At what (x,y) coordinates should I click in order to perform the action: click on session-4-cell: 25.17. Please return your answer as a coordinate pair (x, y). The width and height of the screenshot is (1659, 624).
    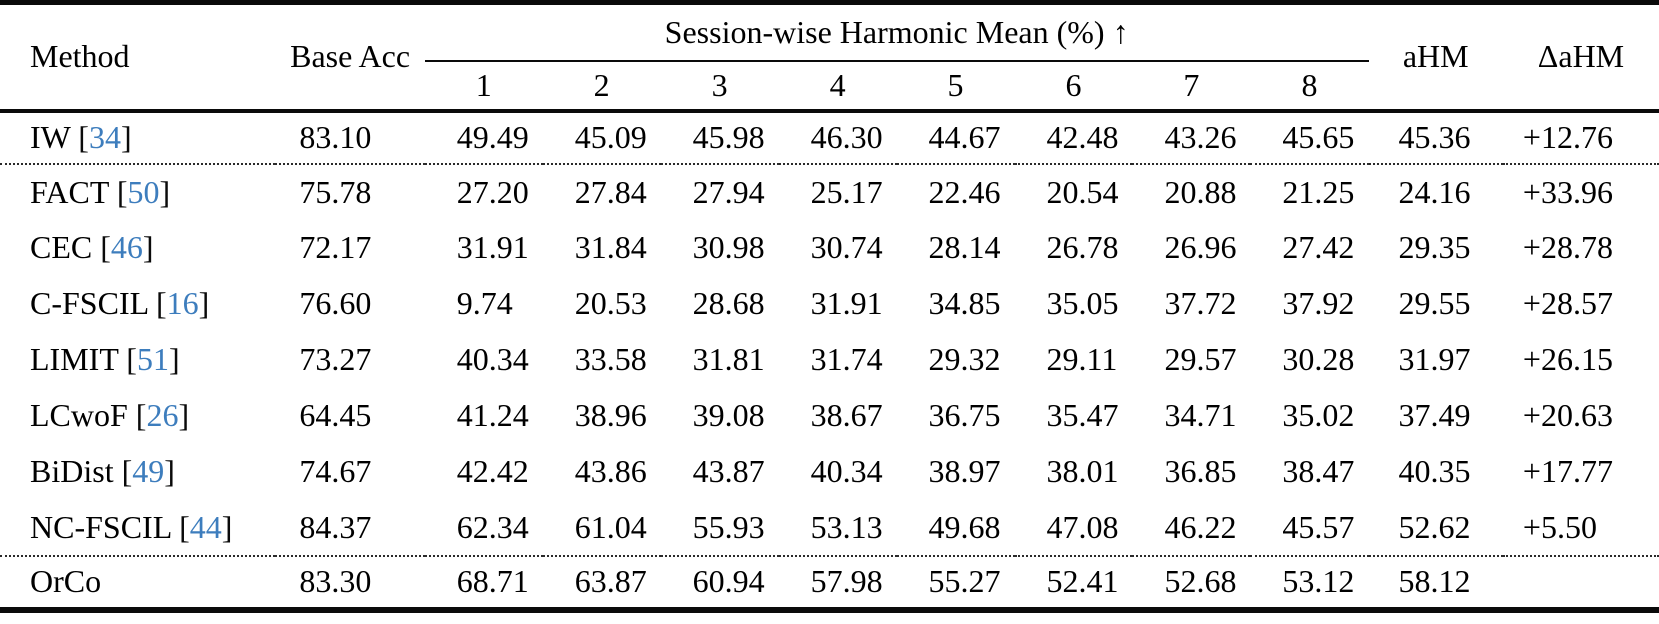
    Looking at the image, I should click on (846, 191).